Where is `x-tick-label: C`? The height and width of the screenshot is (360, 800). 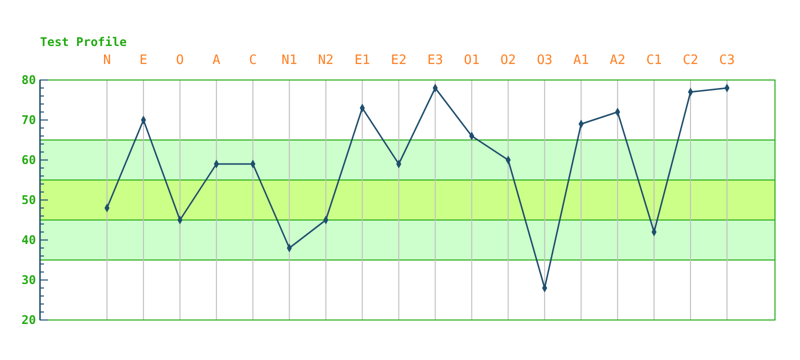 x-tick-label: C is located at coordinates (252, 60).